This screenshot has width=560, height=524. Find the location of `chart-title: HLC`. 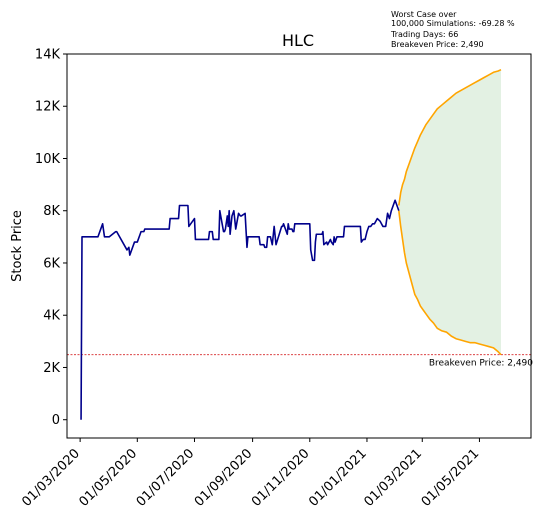

chart-title: HLC is located at coordinates (298, 40).